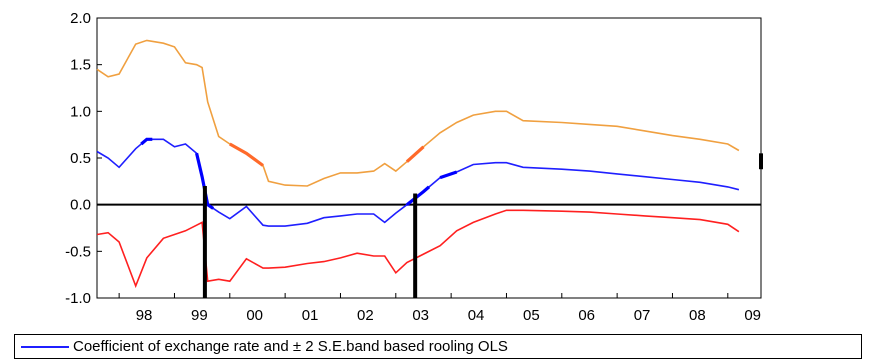 This screenshot has height=364, width=879. What do you see at coordinates (78, 298) in the screenshot?
I see `y-tick-label: -1.0` at bounding box center [78, 298].